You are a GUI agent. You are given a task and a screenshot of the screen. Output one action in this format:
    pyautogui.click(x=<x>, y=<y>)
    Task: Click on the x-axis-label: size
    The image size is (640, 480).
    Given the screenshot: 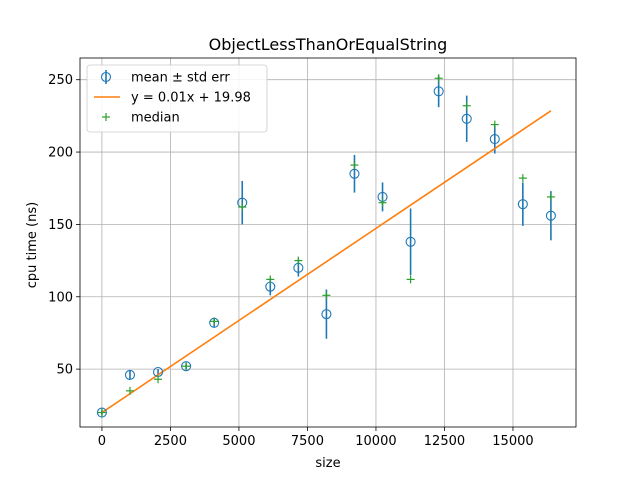 What is the action you would take?
    pyautogui.click(x=327, y=463)
    